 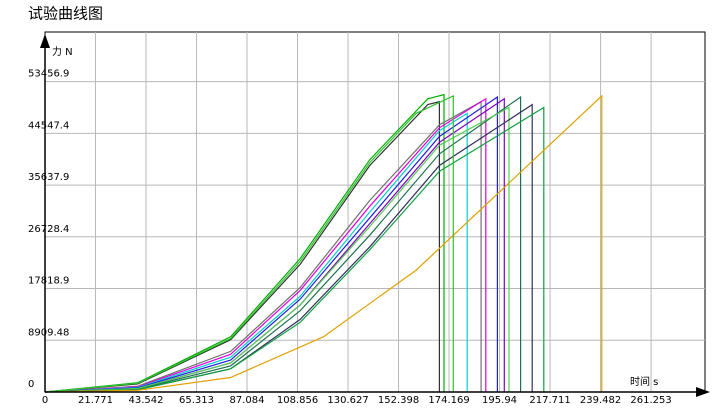 What do you see at coordinates (703, 392) in the screenshot?
I see `x-axis-arrow` at bounding box center [703, 392].